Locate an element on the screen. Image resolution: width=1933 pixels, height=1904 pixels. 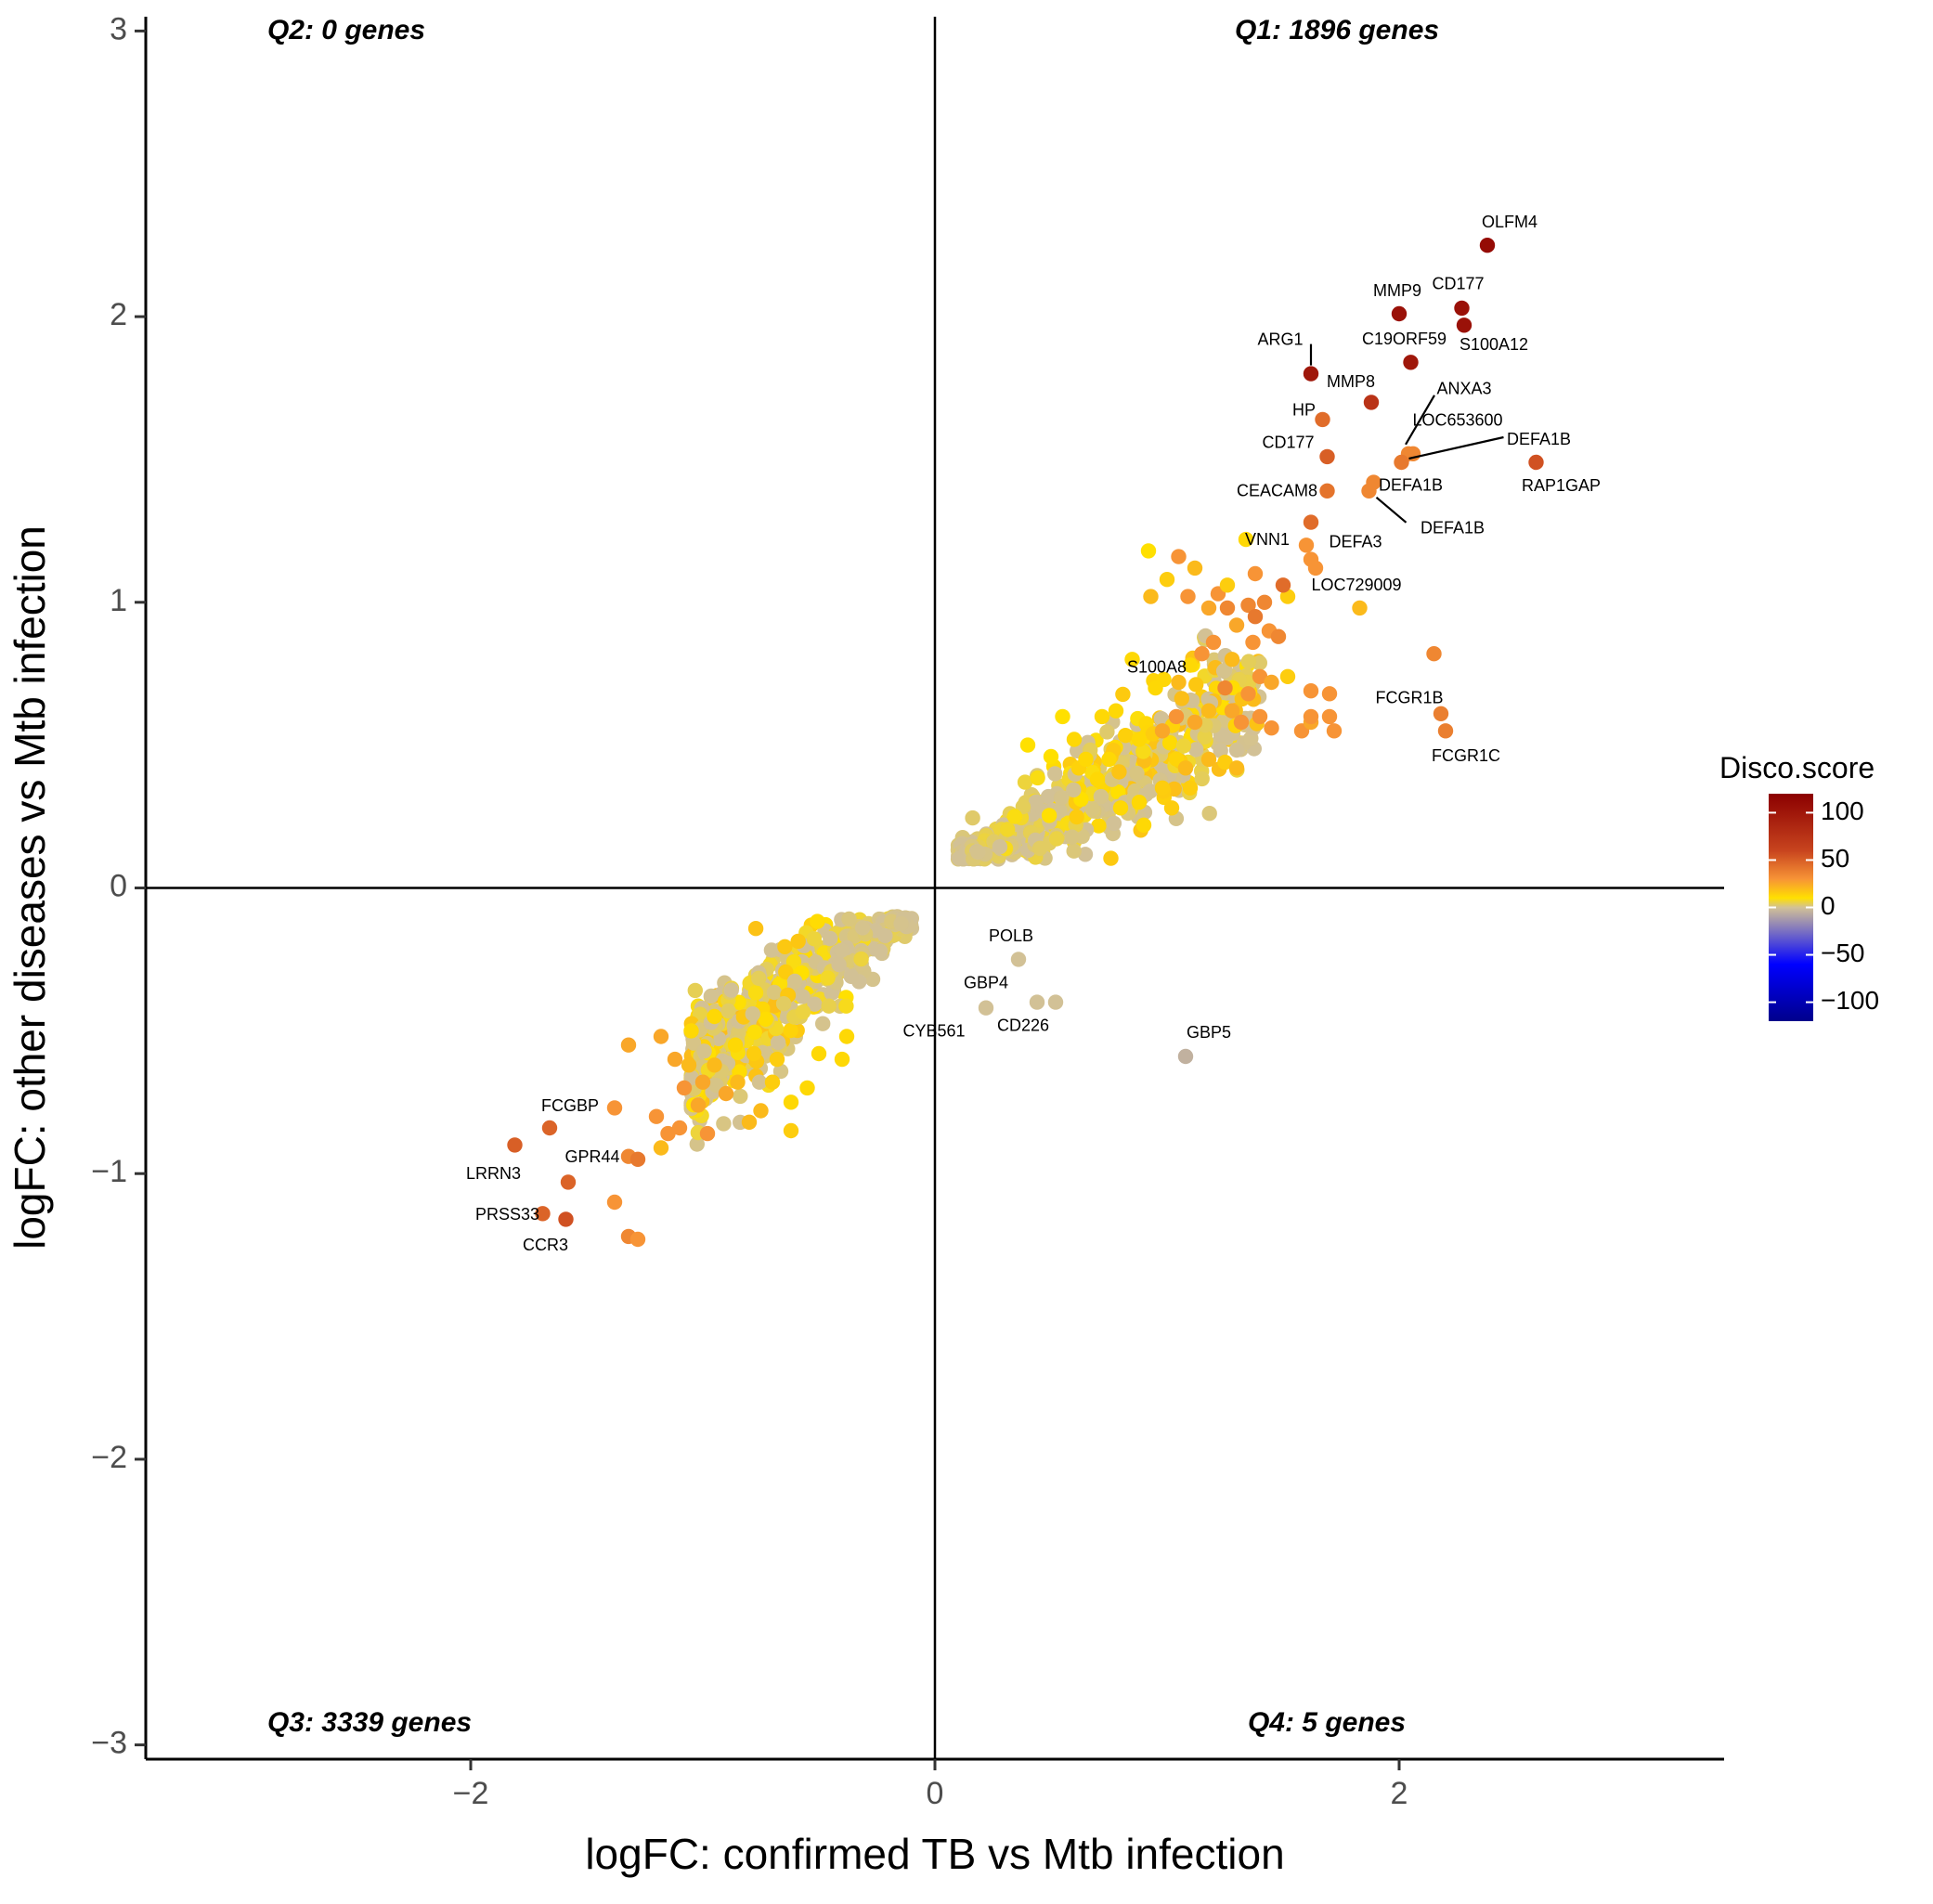
y-tick-label: −1 is located at coordinates (109, 1171).